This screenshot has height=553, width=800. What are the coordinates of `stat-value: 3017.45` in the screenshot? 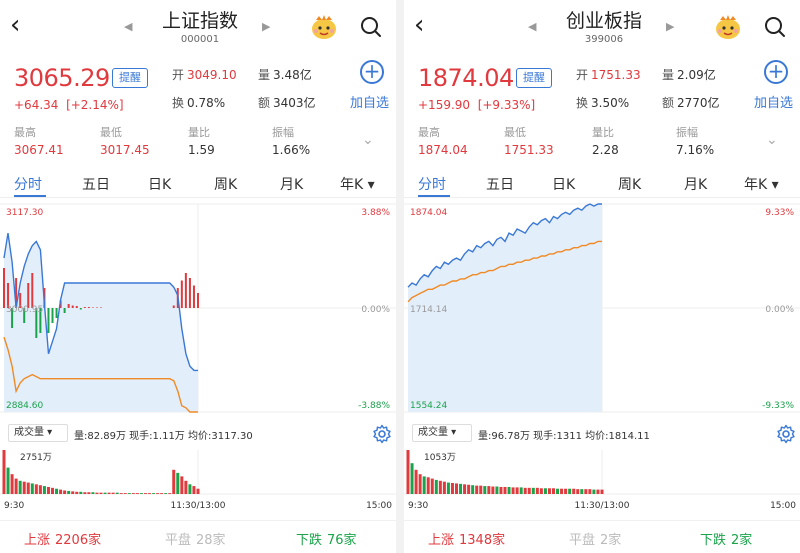 It's located at (125, 150).